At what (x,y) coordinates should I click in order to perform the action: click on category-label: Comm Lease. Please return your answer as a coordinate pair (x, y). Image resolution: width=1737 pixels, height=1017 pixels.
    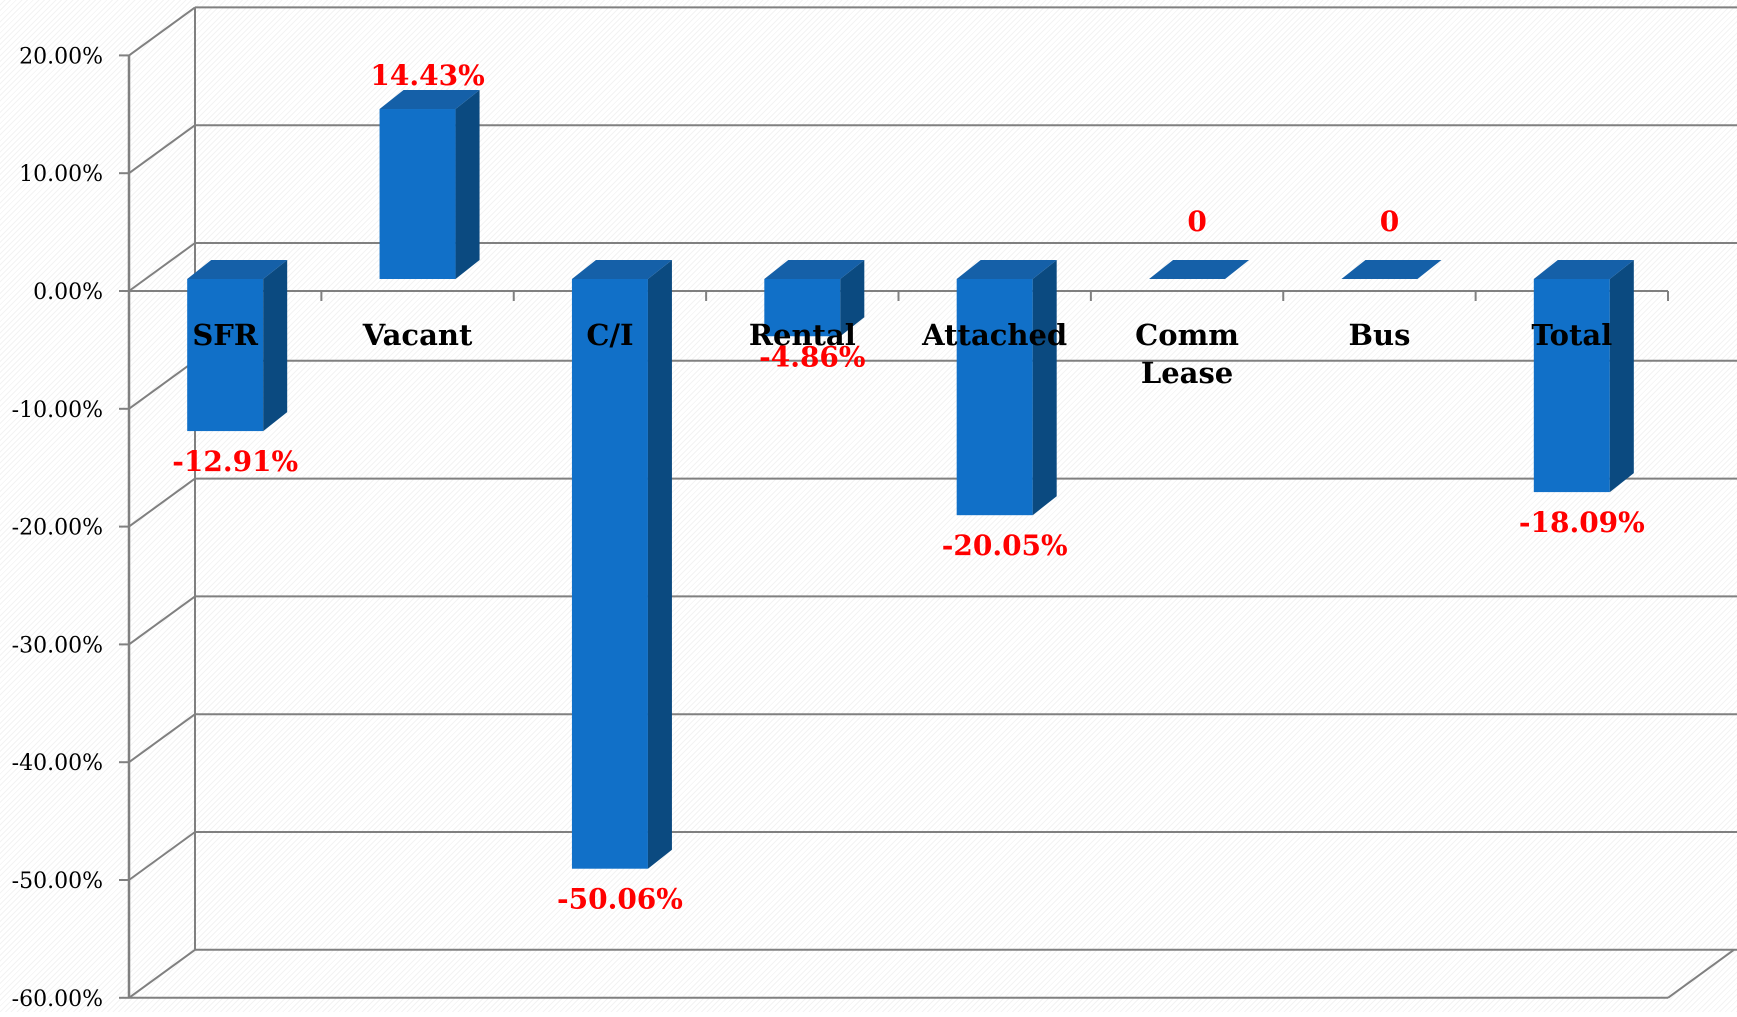
    Looking at the image, I should click on (1187, 354).